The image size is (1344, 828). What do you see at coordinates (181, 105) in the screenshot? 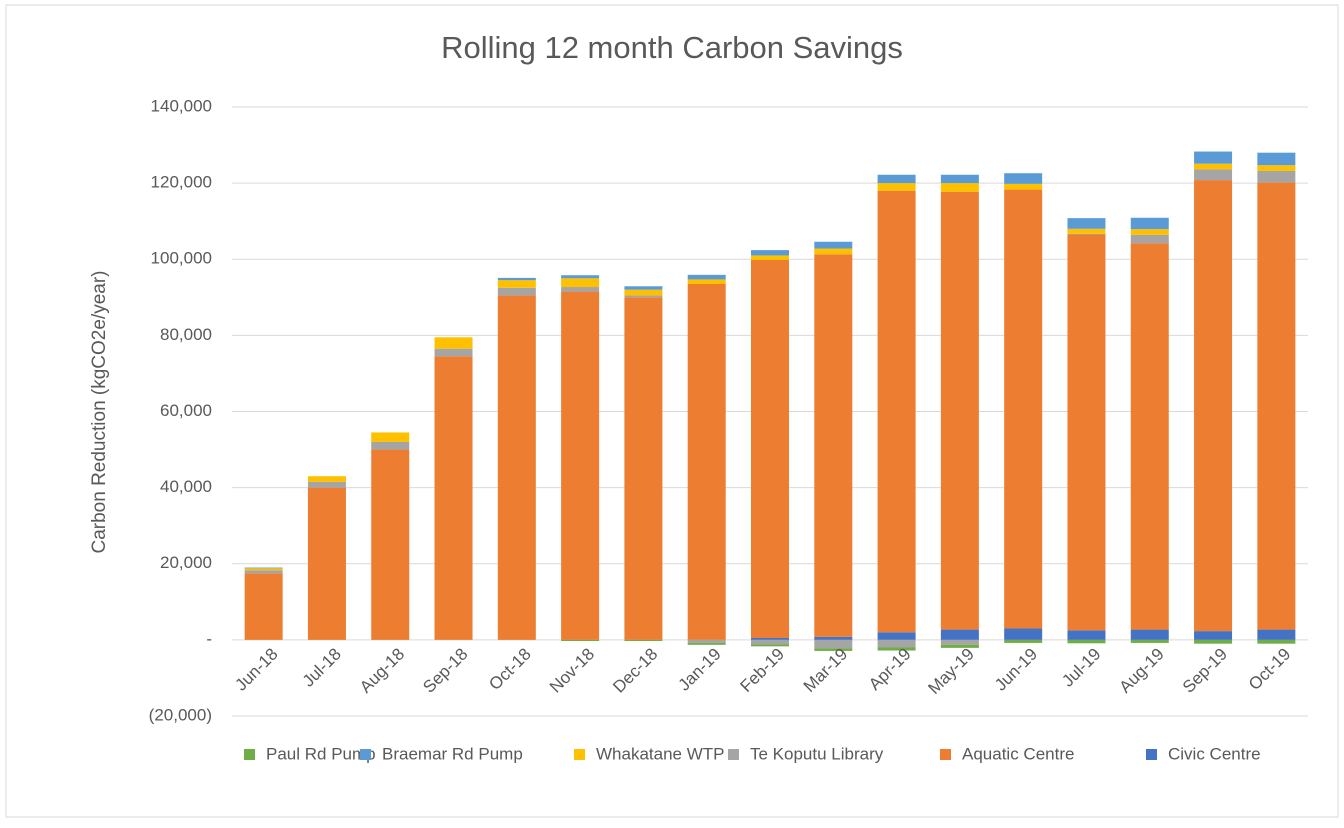
I see `y-tick-label: 140,000` at bounding box center [181, 105].